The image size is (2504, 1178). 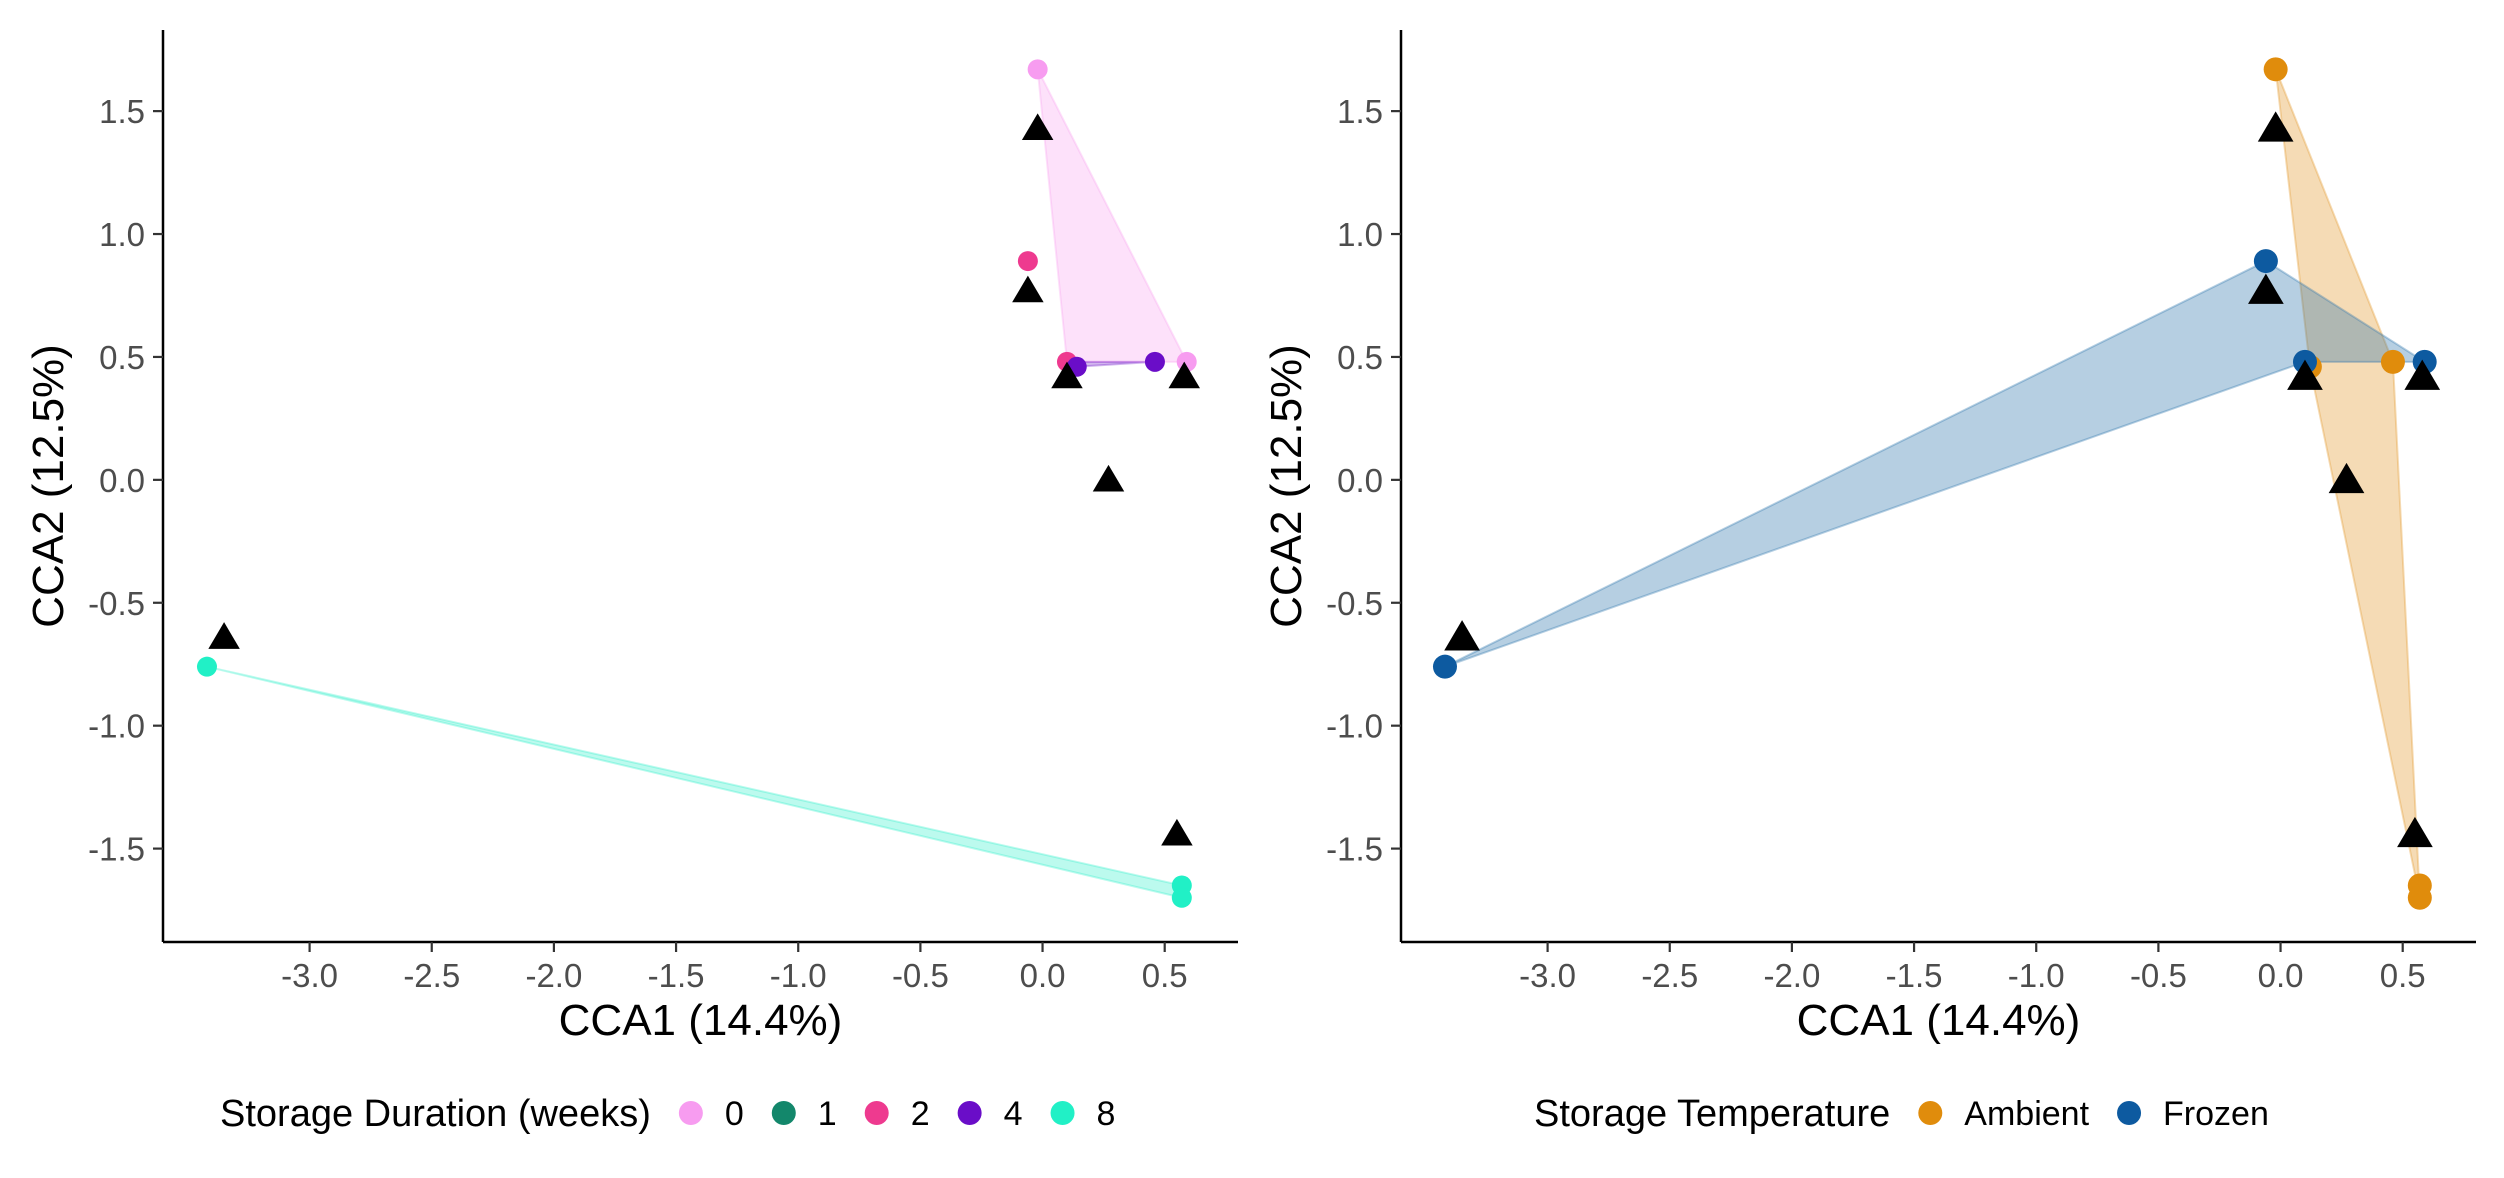 What do you see at coordinates (734, 1114) in the screenshot?
I see `legend-label-0: 0` at bounding box center [734, 1114].